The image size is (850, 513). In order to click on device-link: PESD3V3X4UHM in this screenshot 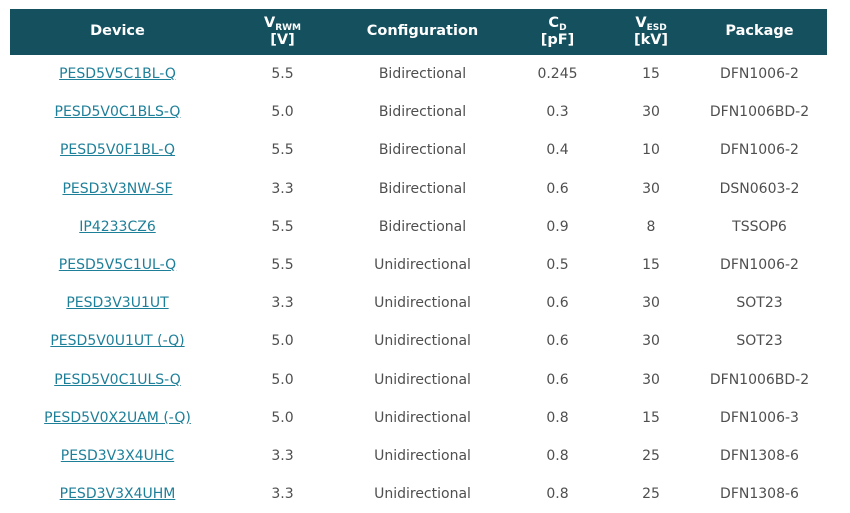, I will do `click(117, 494)`.